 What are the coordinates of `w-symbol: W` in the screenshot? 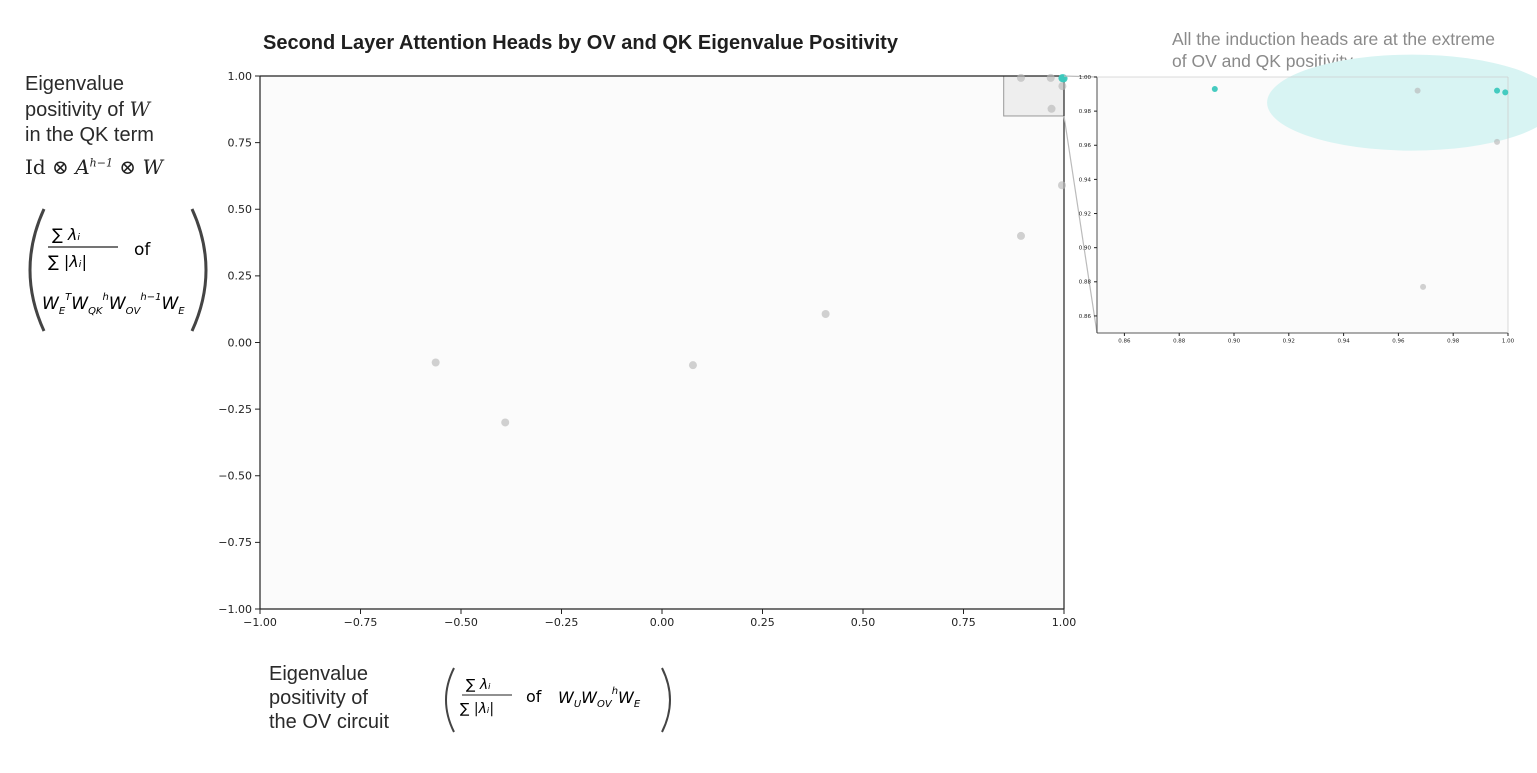 It's located at (152, 167).